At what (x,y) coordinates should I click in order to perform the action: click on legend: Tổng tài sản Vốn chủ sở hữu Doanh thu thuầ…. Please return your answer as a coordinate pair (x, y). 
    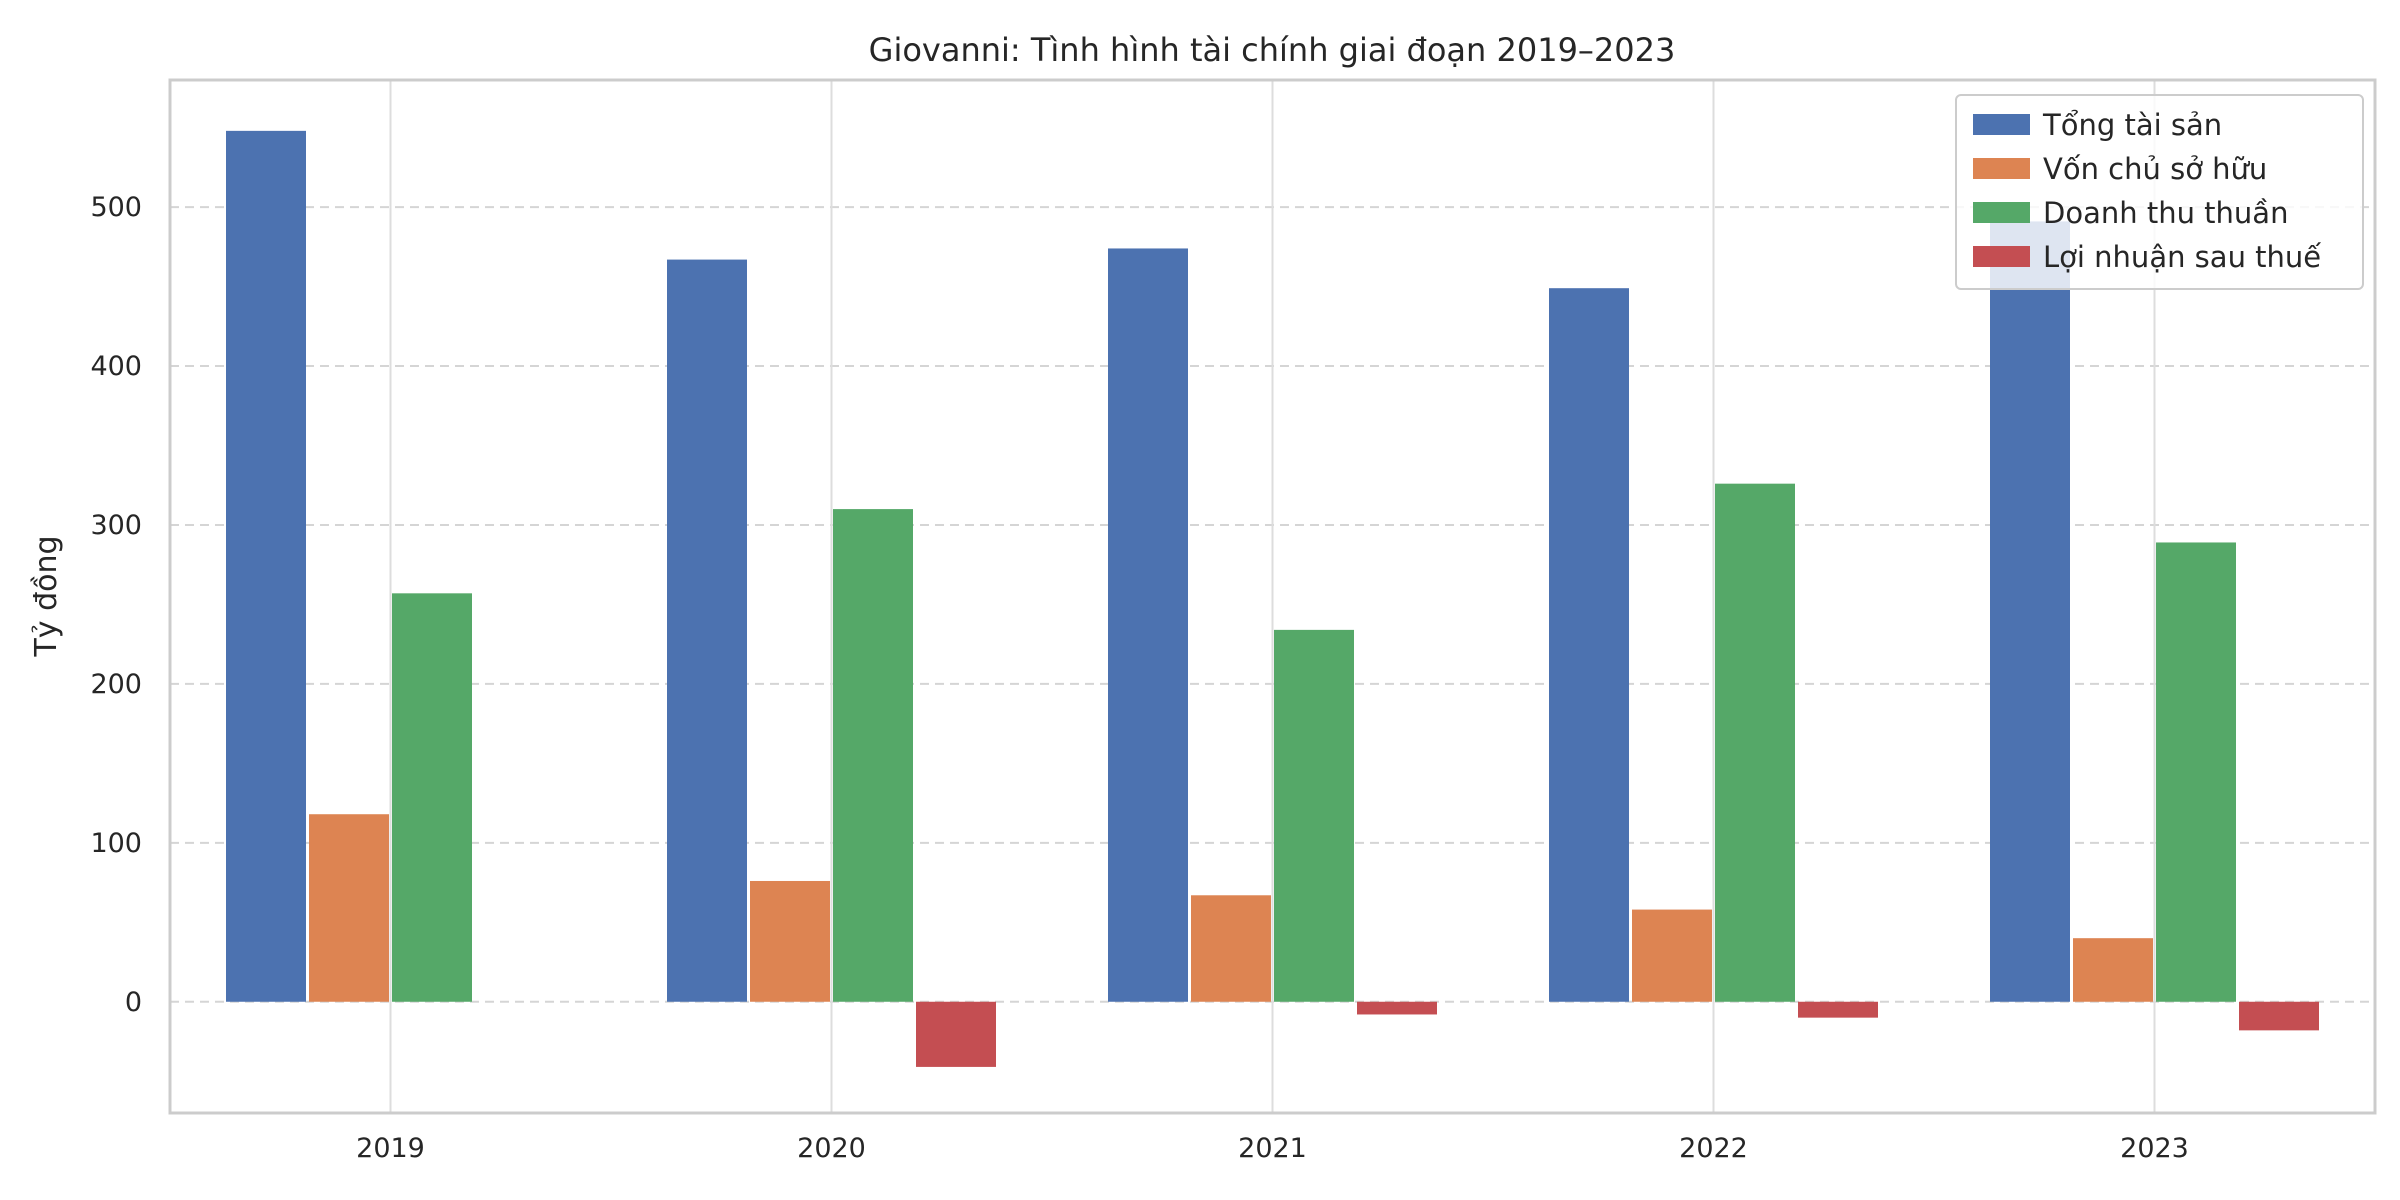
    Looking at the image, I should click on (2159, 192).